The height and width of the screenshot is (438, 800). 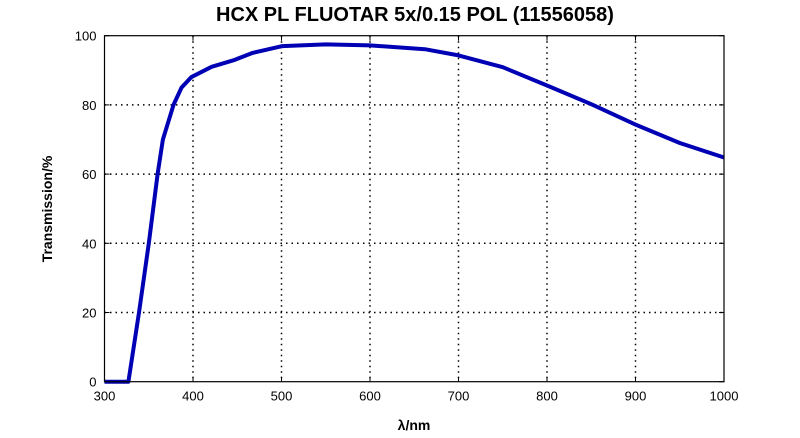 What do you see at coordinates (459, 396) in the screenshot?
I see `x-tick-label: 700` at bounding box center [459, 396].